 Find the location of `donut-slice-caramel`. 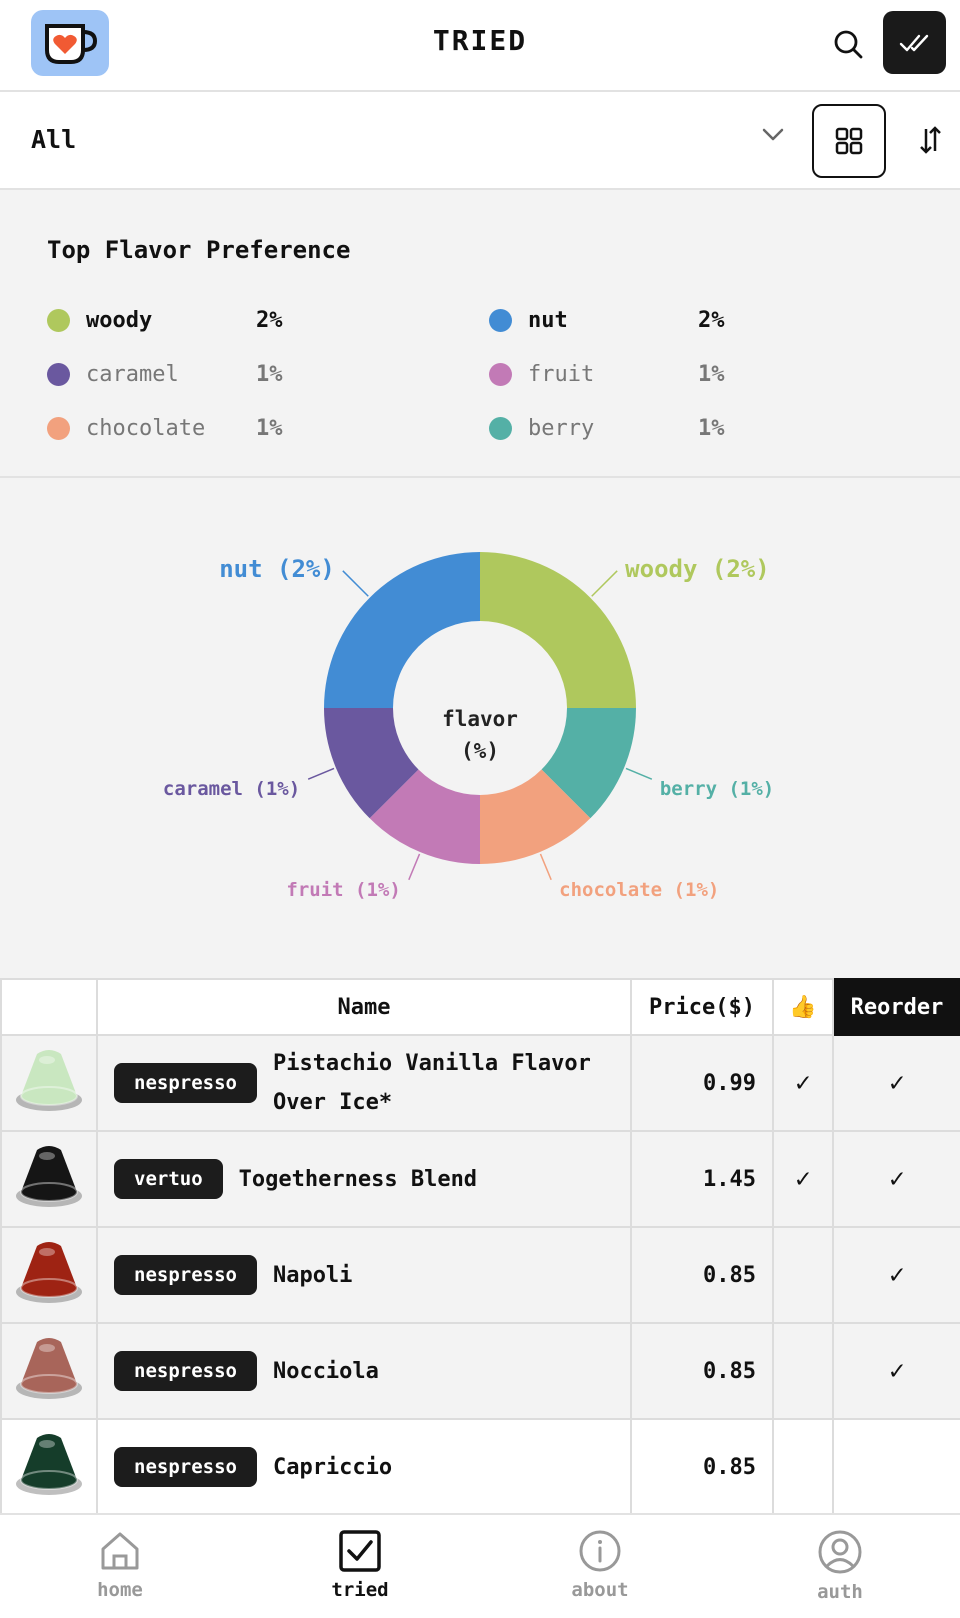

donut-slice-caramel is located at coordinates (371, 763).